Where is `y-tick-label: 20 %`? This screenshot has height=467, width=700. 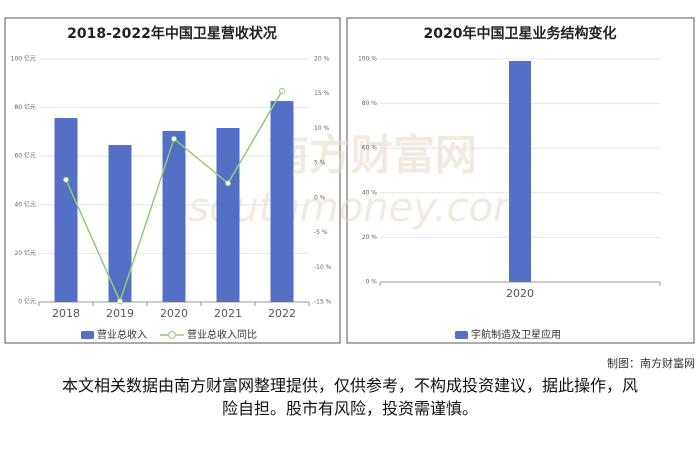
y-tick-label: 20 % is located at coordinates (370, 237).